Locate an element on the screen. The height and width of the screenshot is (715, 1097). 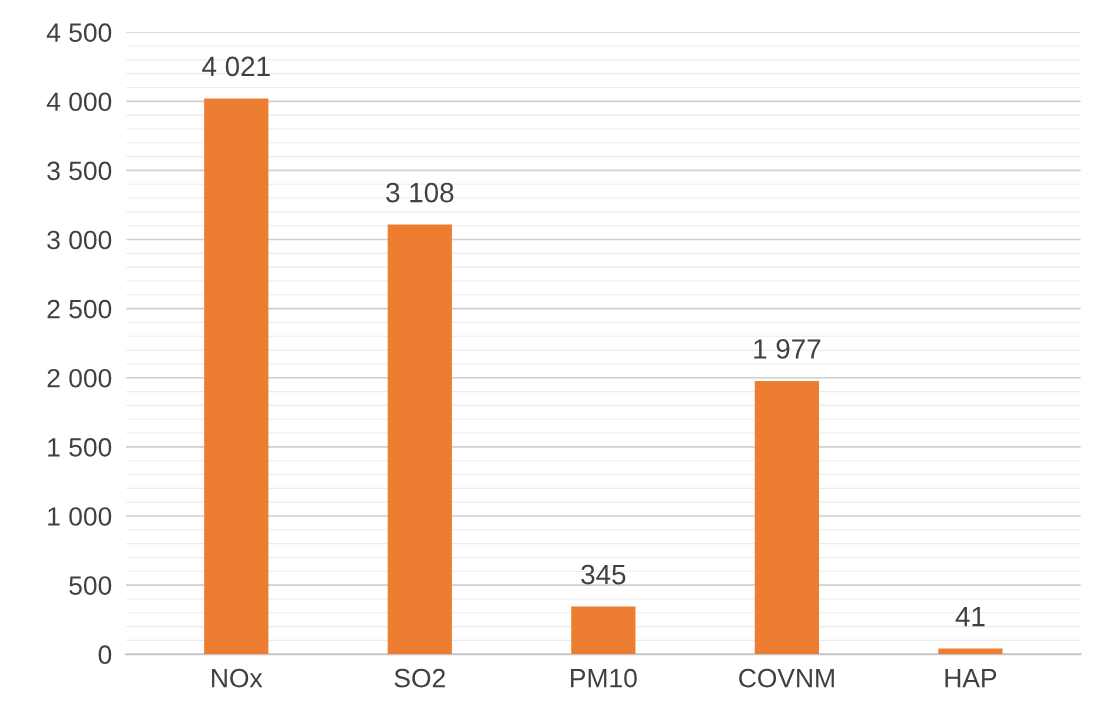
y-tick-label: 0 is located at coordinates (105, 655).